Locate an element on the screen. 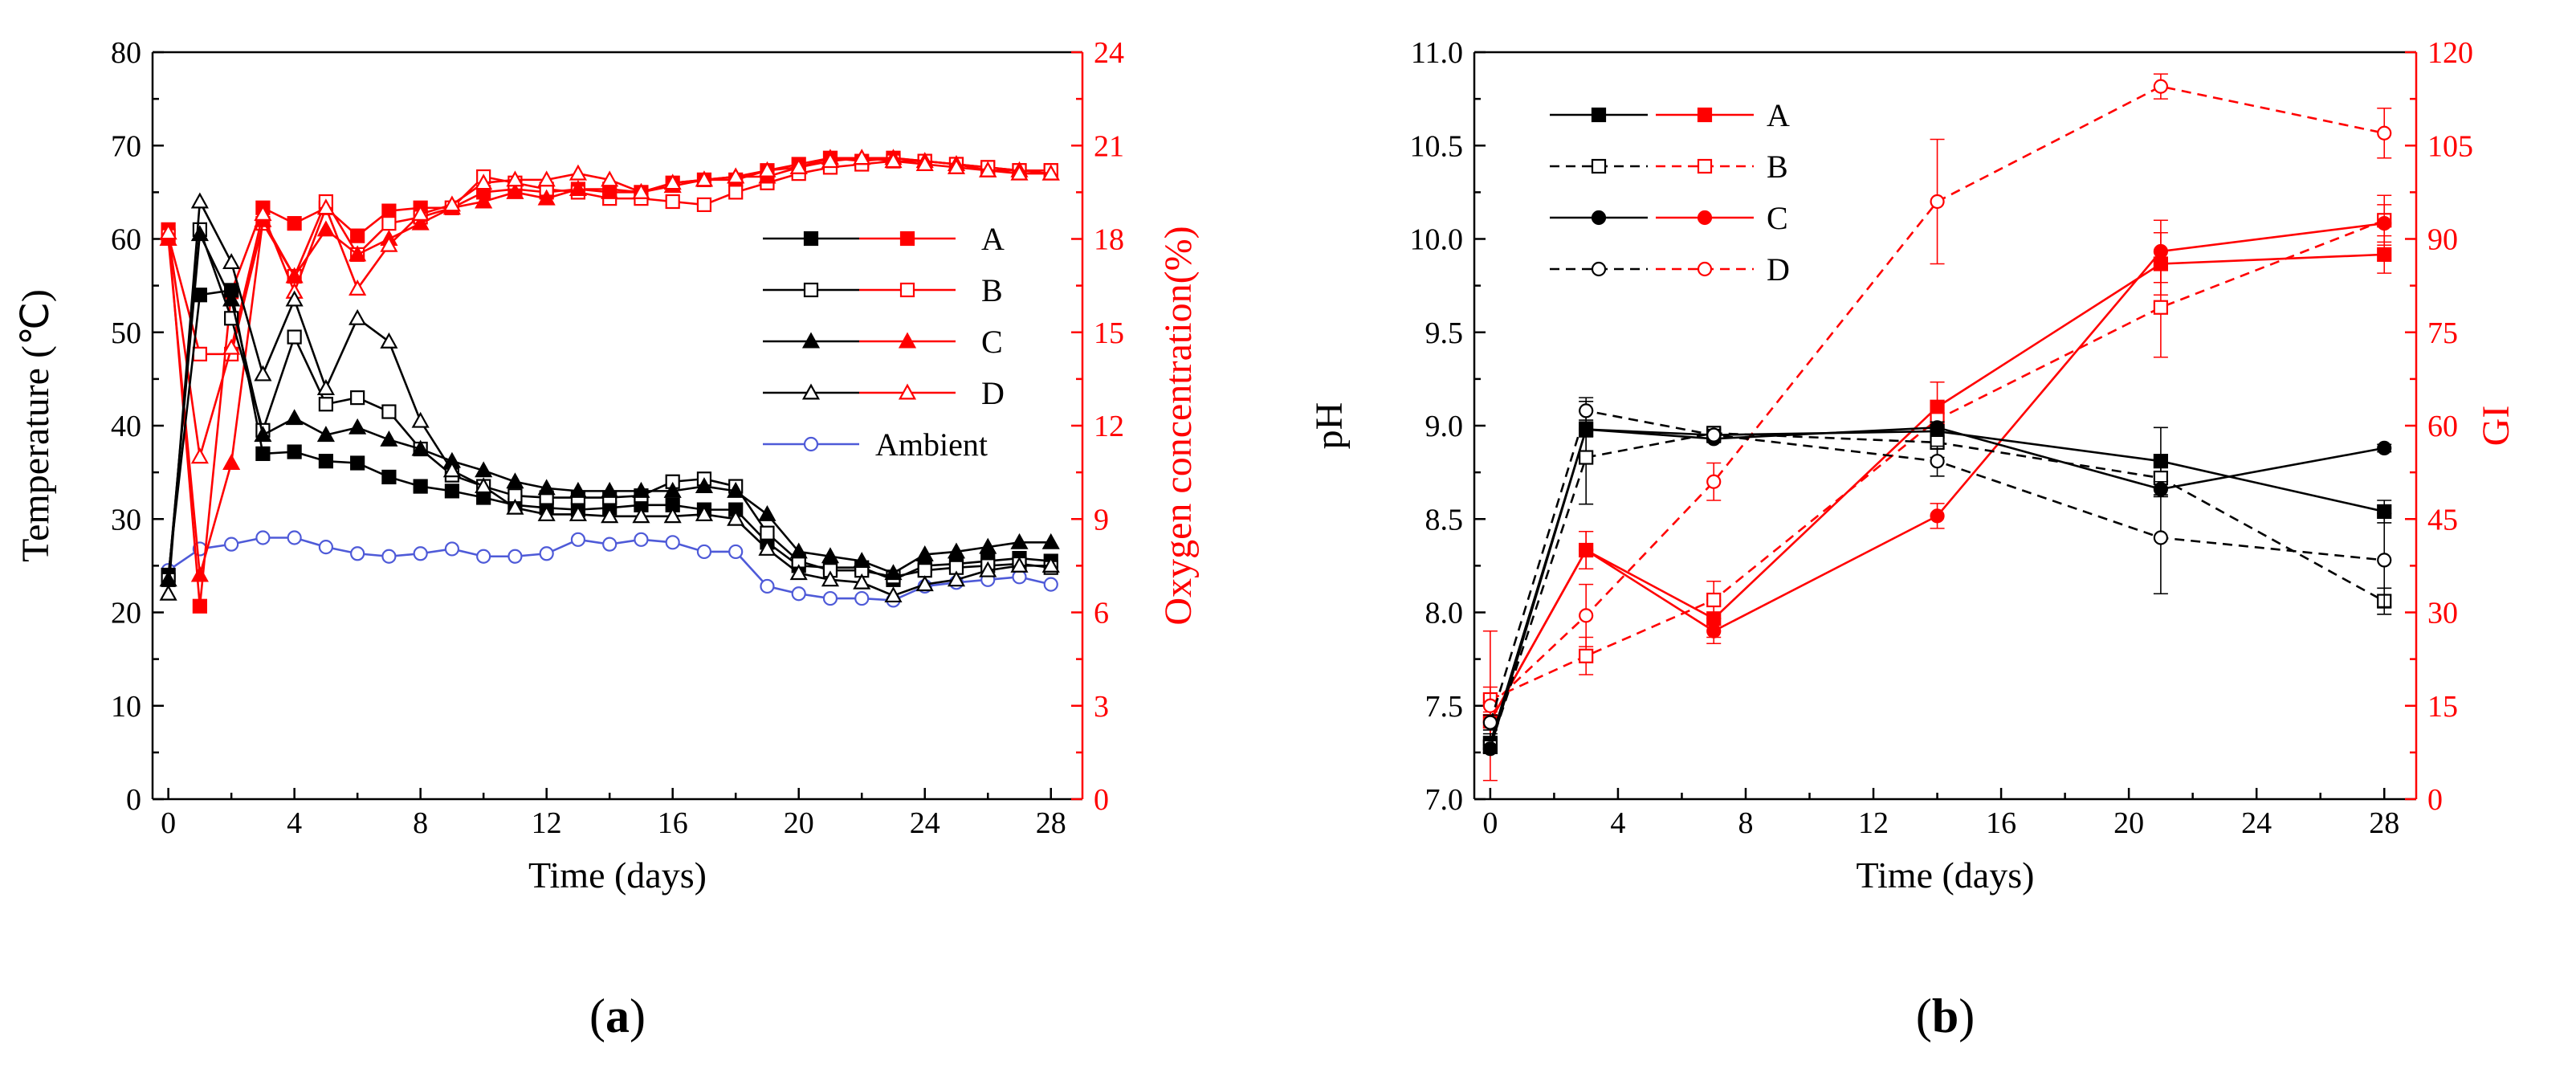 The image size is (2576, 1069). legend-label: A is located at coordinates (1778, 115).